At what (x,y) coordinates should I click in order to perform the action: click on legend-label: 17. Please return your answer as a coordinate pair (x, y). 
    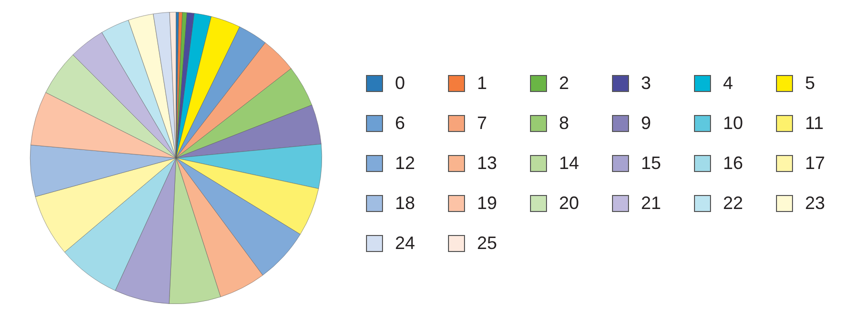
    Looking at the image, I should click on (815, 163).